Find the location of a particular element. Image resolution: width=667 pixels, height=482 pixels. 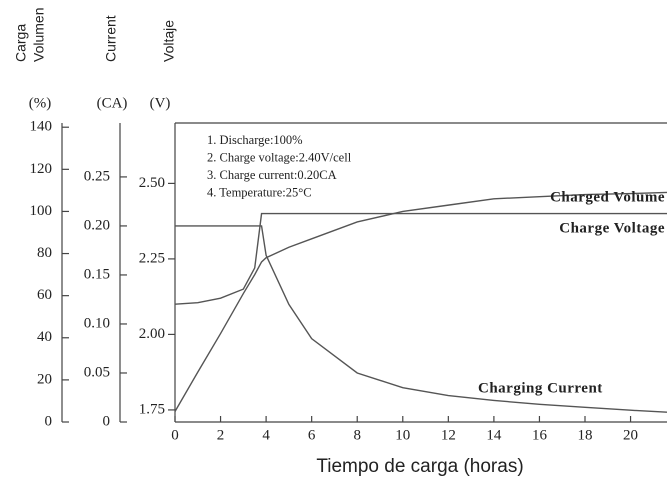

y-title: Volumen is located at coordinates (39, 35).